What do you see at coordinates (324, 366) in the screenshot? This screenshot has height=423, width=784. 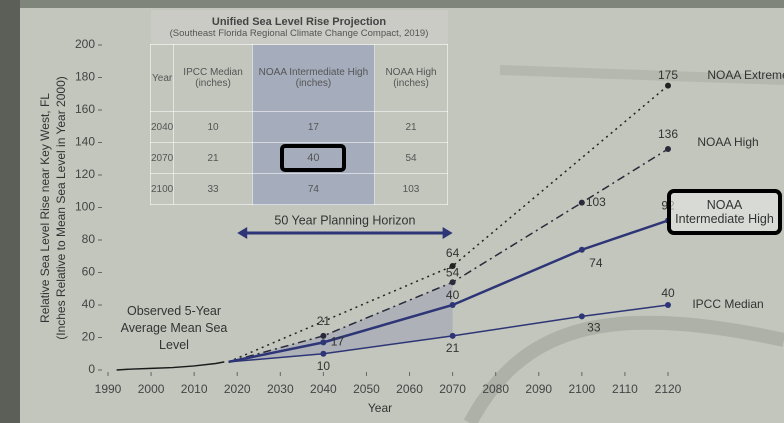 I see `data-label: 10` at bounding box center [324, 366].